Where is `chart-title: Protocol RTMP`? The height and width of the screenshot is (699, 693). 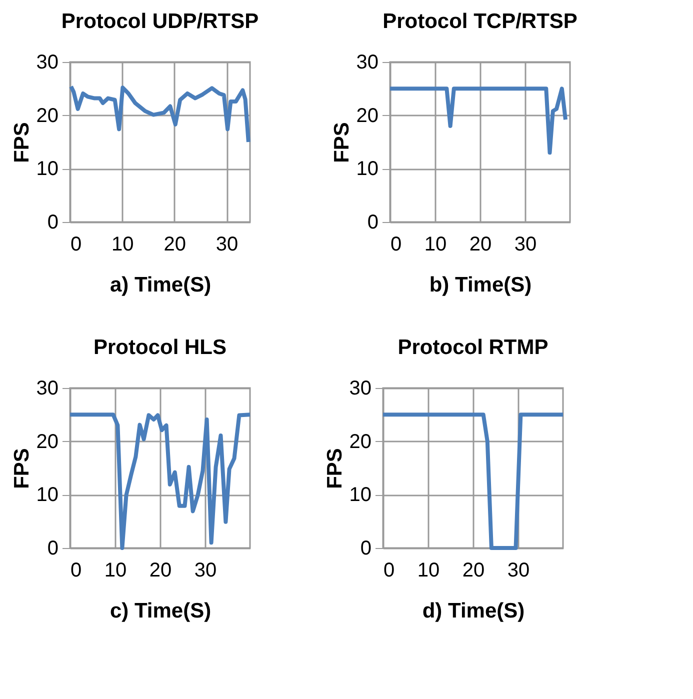
chart-title: Protocol RTMP is located at coordinates (473, 347).